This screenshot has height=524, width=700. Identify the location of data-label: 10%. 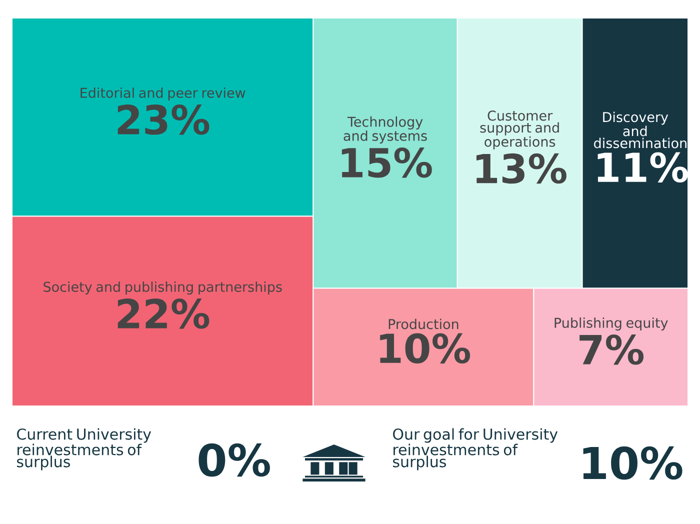
(425, 348).